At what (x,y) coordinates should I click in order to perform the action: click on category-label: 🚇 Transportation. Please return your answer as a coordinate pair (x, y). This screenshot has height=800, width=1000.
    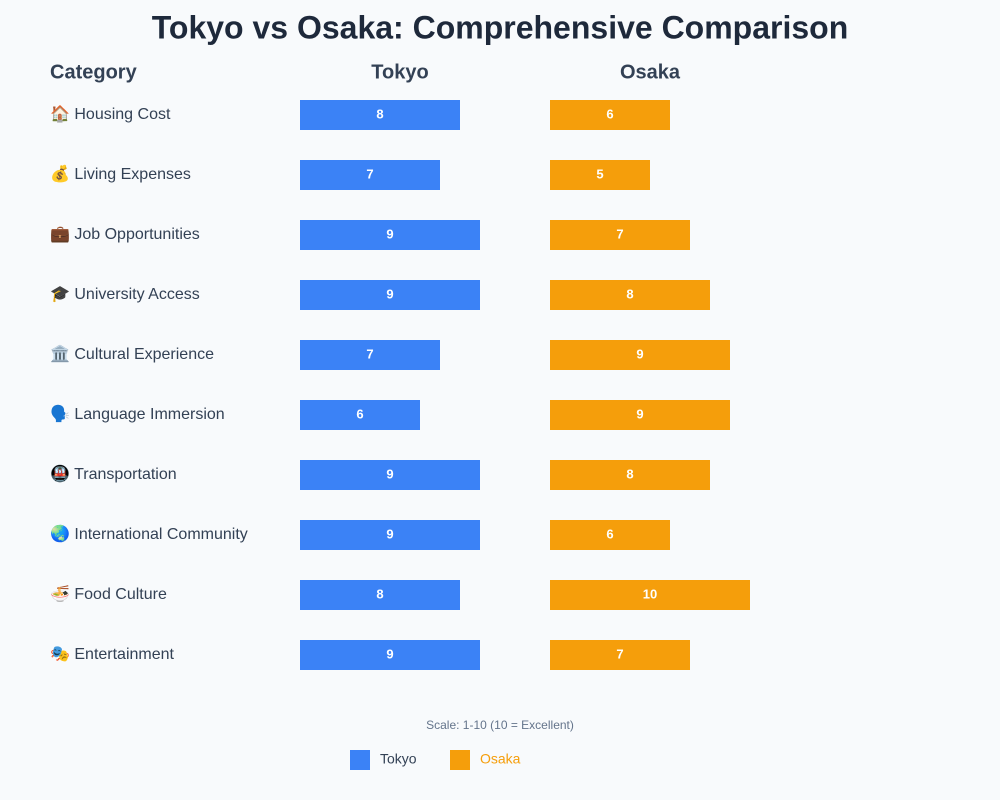
    Looking at the image, I should click on (113, 473).